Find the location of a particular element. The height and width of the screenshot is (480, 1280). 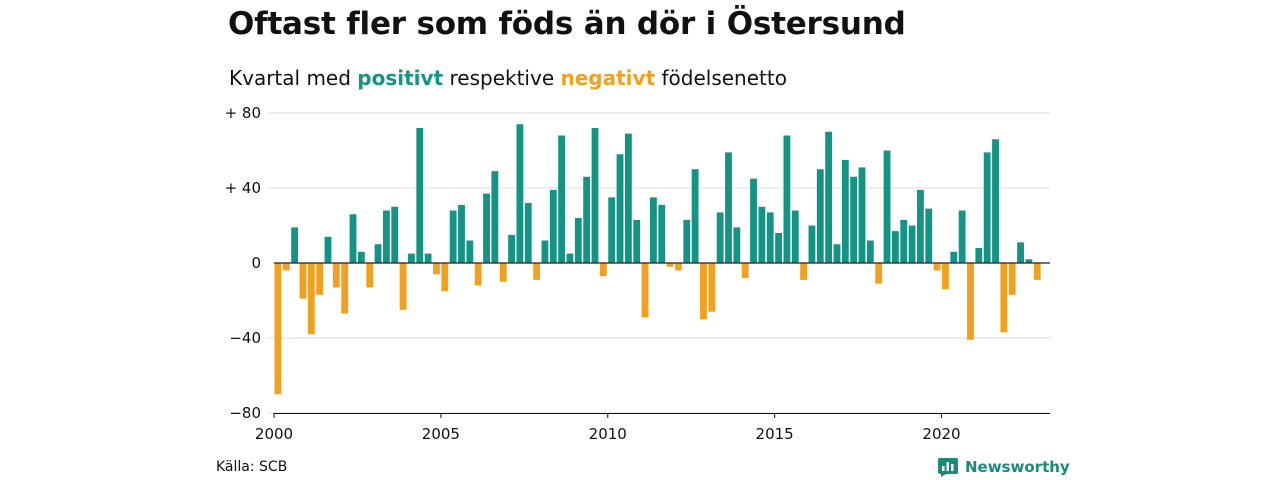

y-tick-label: −80 is located at coordinates (245, 413).